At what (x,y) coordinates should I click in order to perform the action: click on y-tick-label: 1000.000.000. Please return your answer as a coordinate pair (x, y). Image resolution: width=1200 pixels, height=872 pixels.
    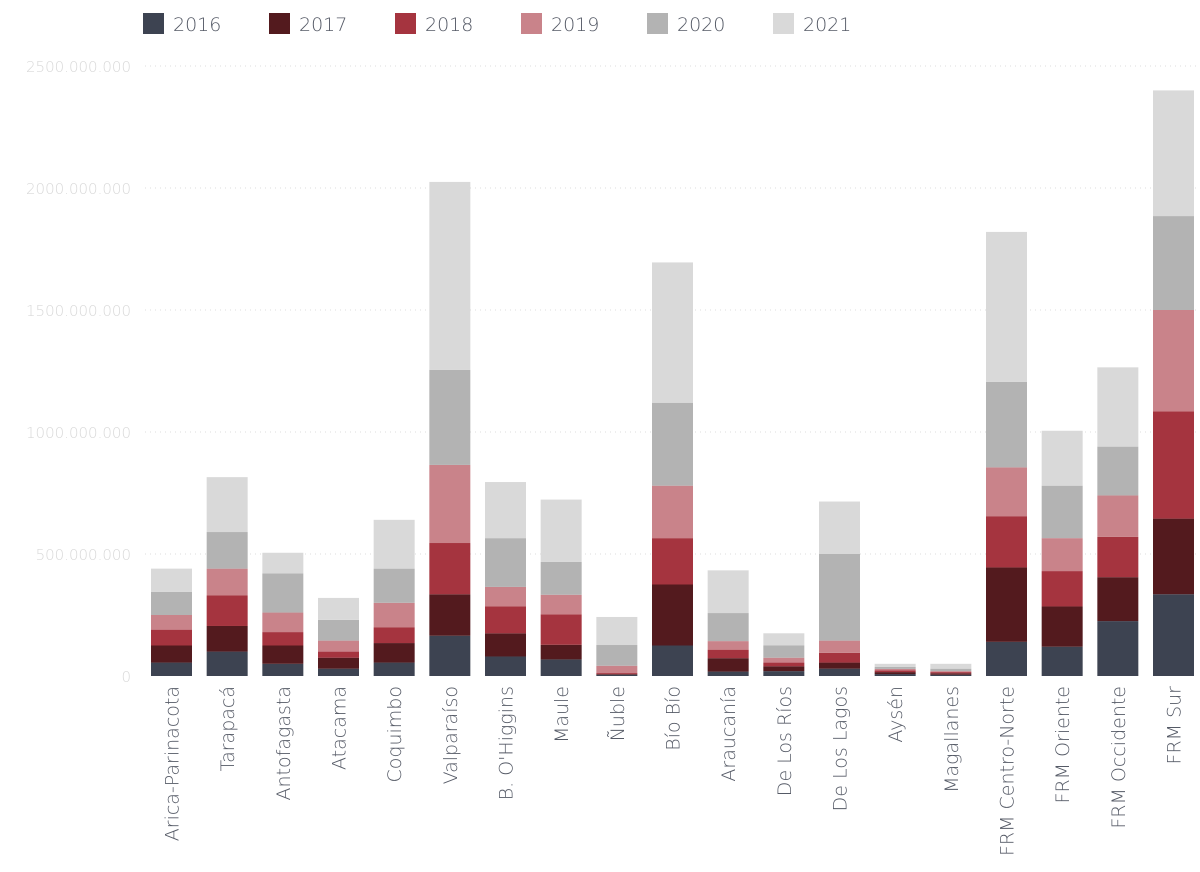
    Looking at the image, I should click on (78, 433).